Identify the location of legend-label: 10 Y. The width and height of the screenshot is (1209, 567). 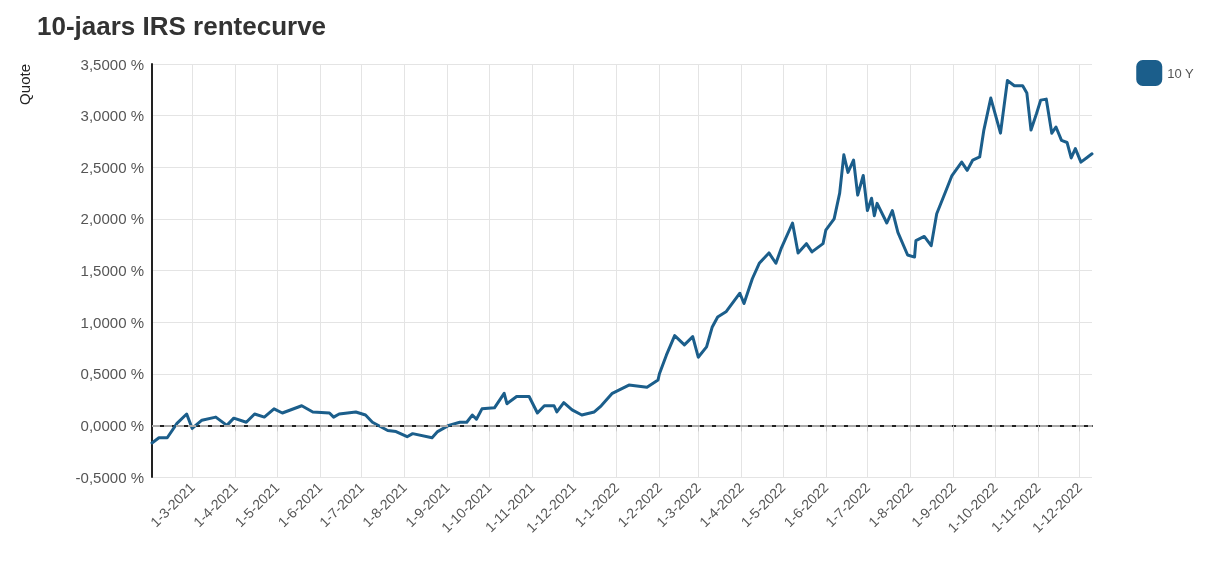
(1181, 73).